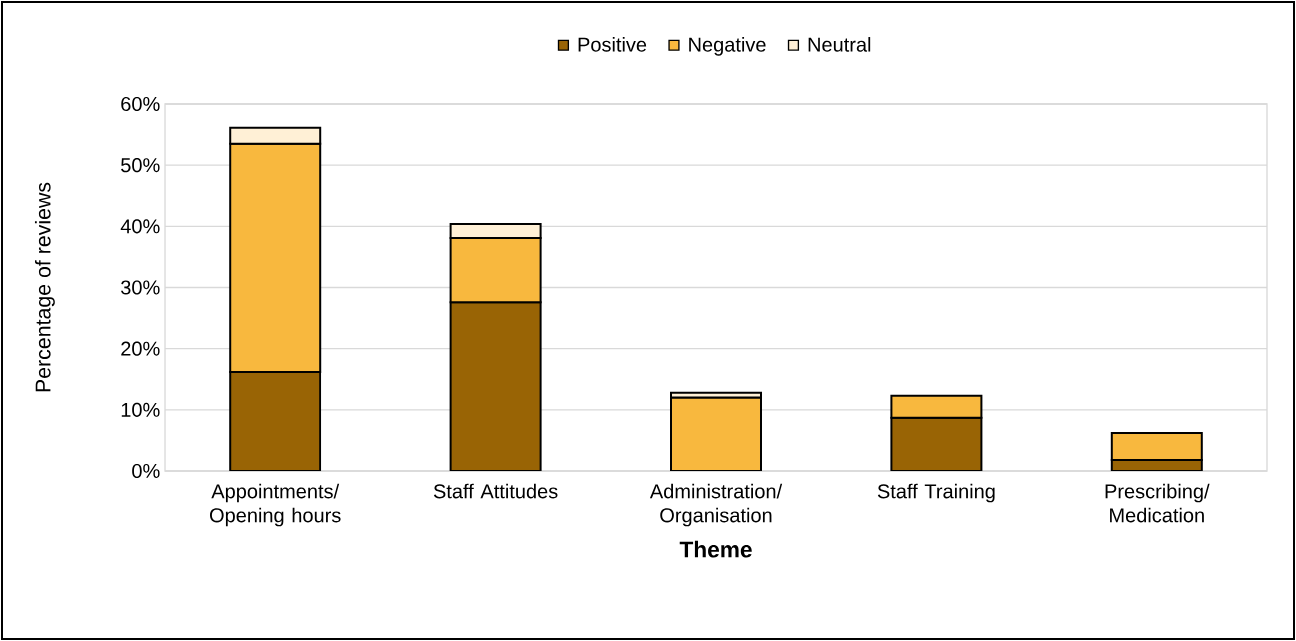 Image resolution: width=1296 pixels, height=641 pixels. Describe the element at coordinates (1157, 503) in the screenshot. I see `x-tick-label: Prescribing/ Medication` at that location.